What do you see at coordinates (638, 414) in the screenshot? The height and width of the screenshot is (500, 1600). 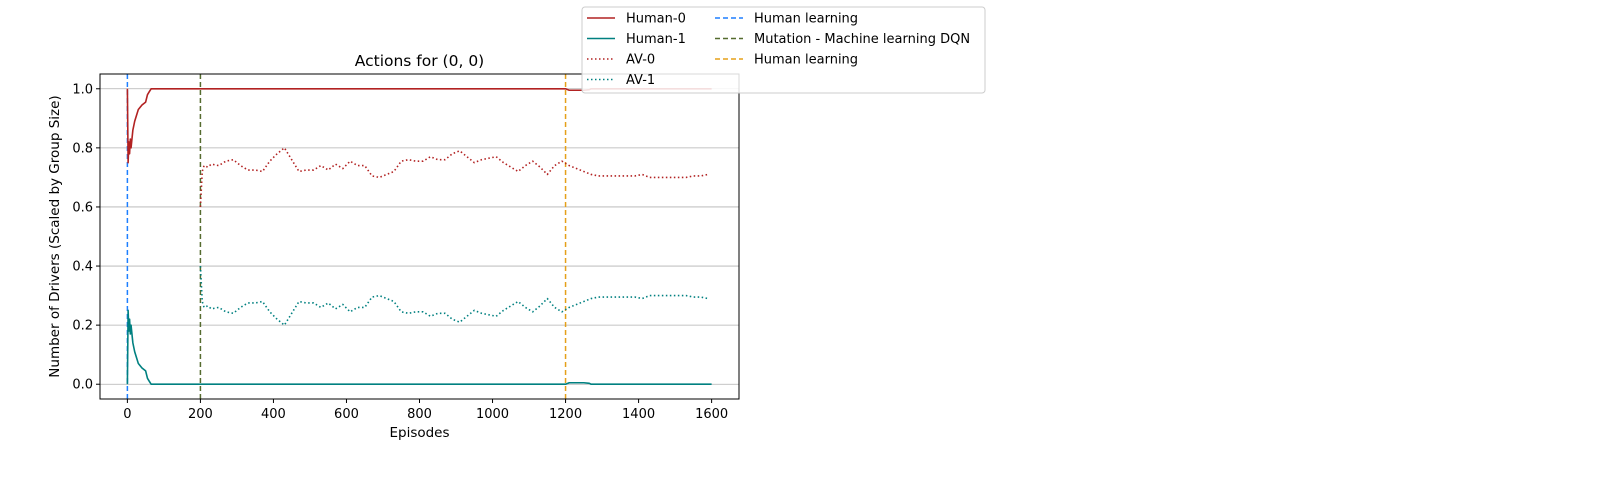 I see `x-tick-label: 1400` at bounding box center [638, 414].